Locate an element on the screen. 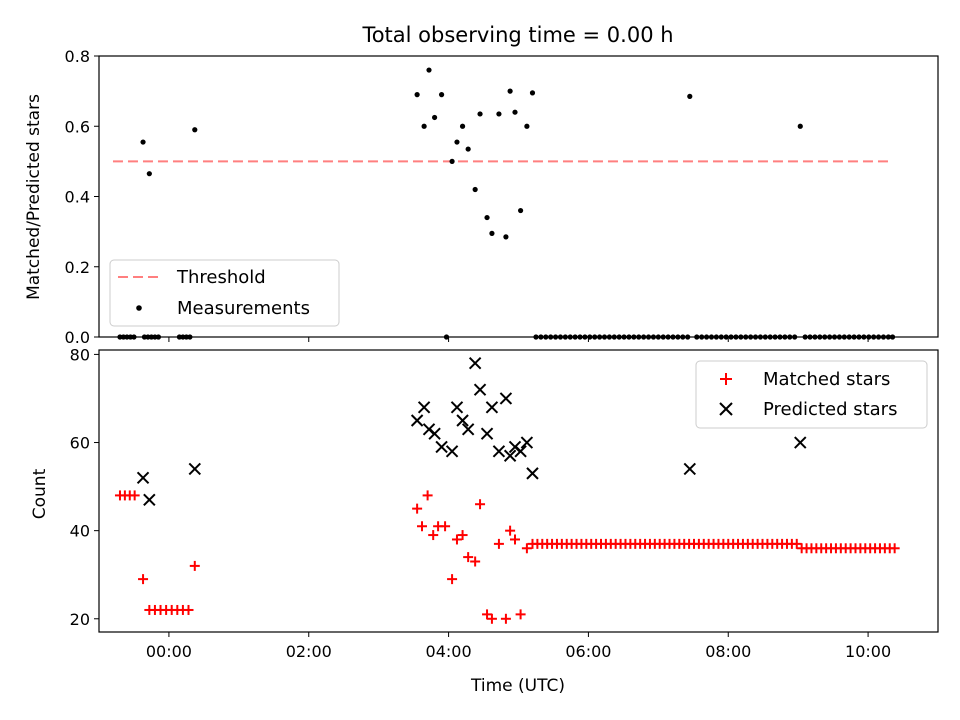 The height and width of the screenshot is (720, 960). top-y-tick-label: 0.2 is located at coordinates (77, 267).